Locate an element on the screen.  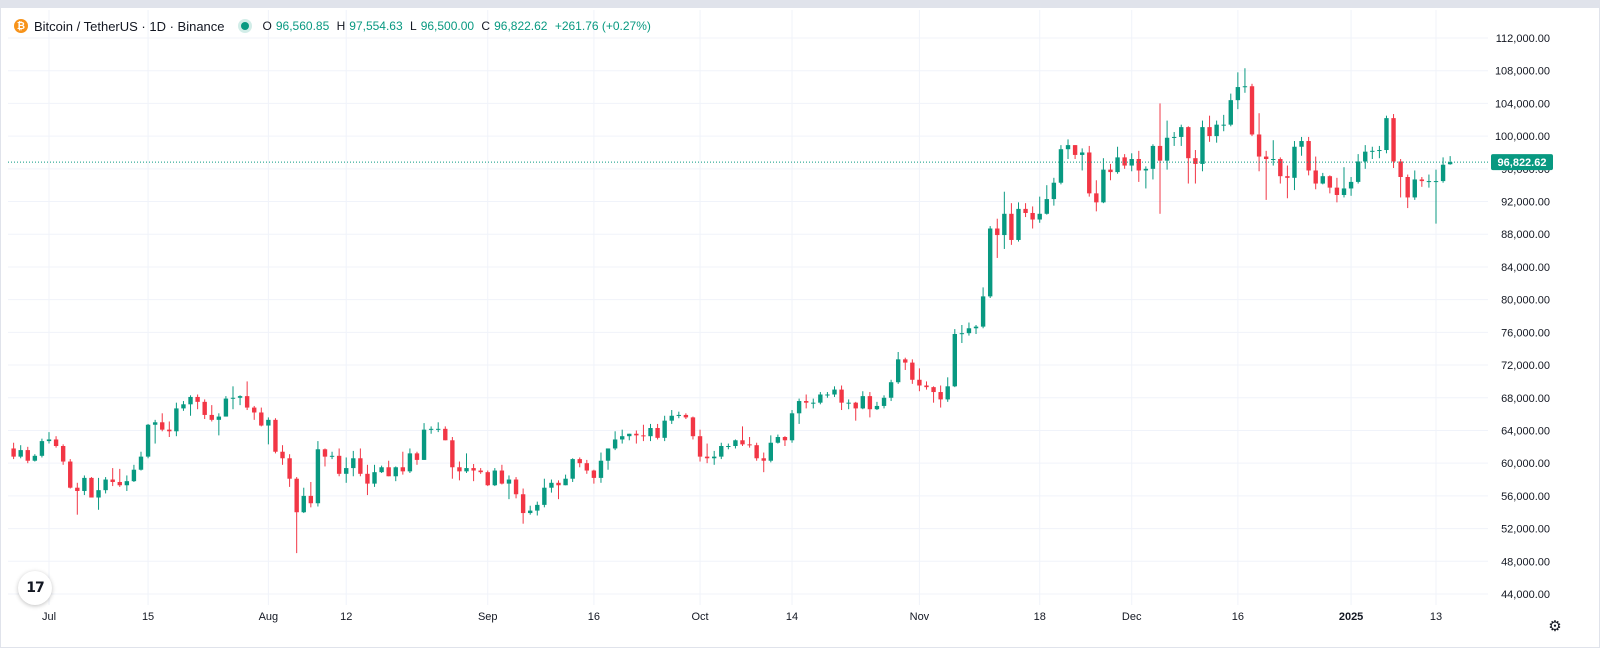
tradingview-logo-icon: 17 is located at coordinates (35, 588).